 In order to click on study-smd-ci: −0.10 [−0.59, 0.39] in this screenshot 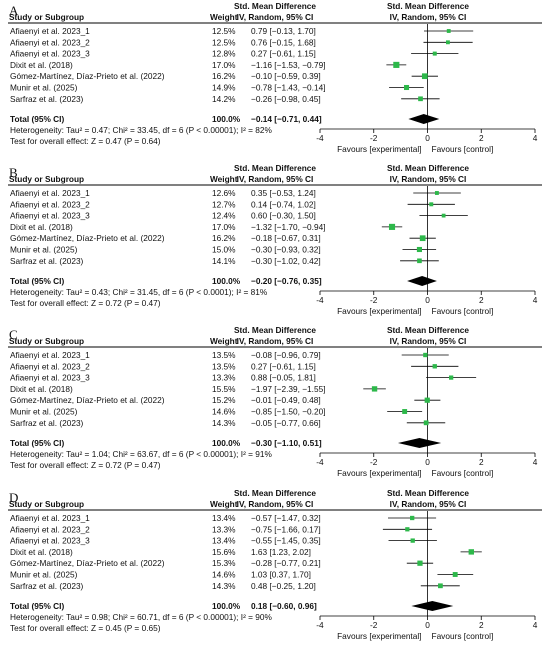, I will do `click(286, 76)`.